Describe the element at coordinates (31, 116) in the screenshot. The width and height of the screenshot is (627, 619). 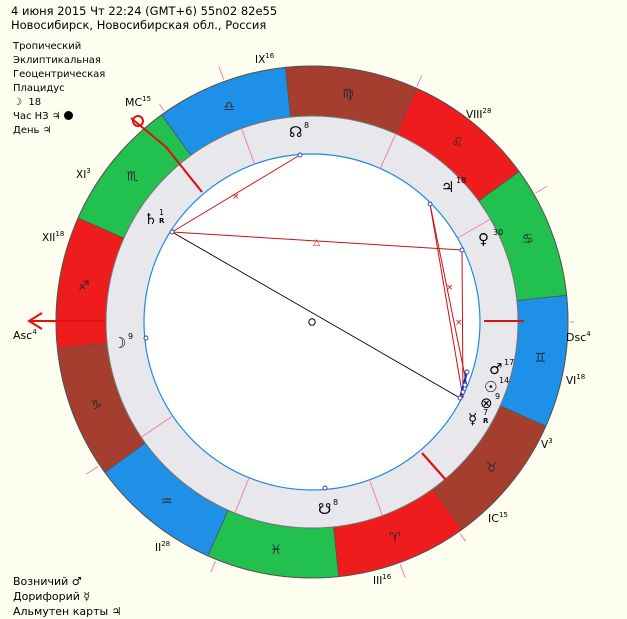
I see `hour-ruler-label: Час НЗ` at that location.